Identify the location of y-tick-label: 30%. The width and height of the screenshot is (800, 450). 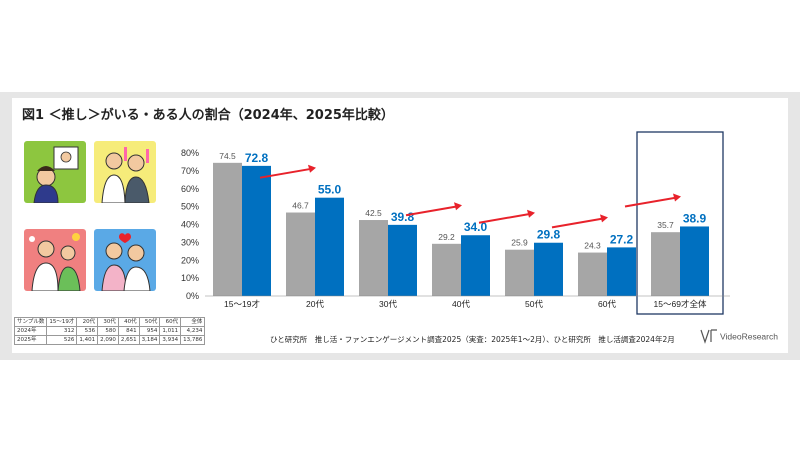
(190, 242).